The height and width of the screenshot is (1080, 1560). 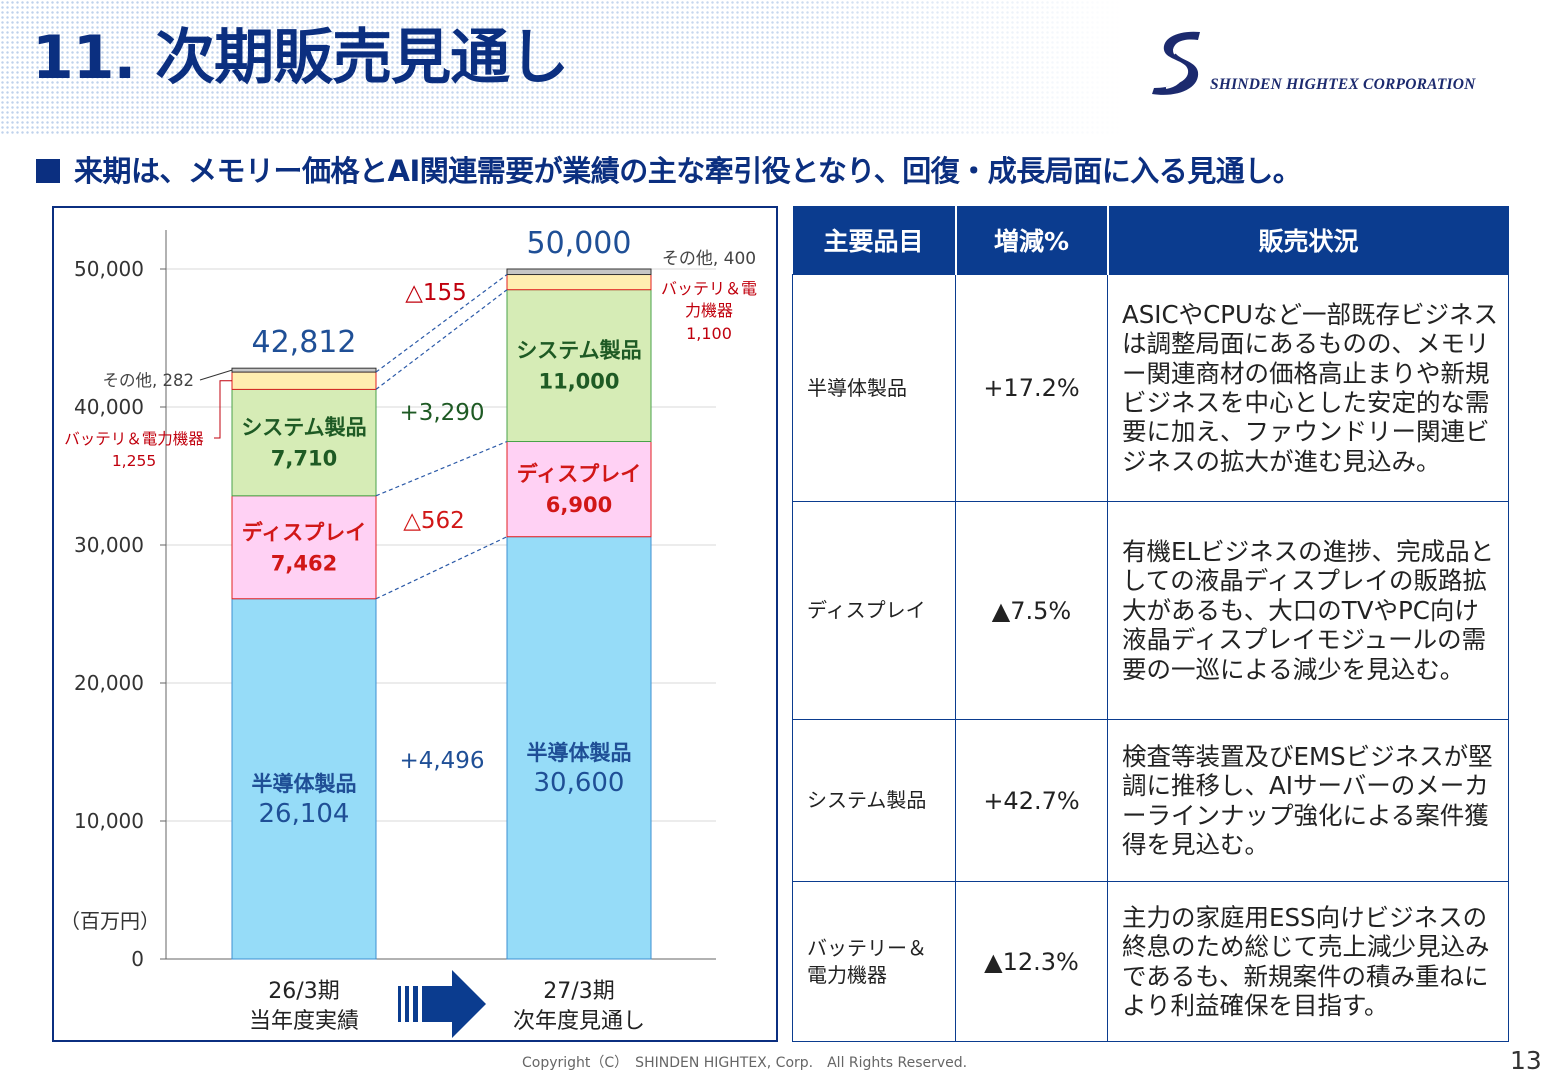 I want to click on total-label: 50,000, so click(x=579, y=243).